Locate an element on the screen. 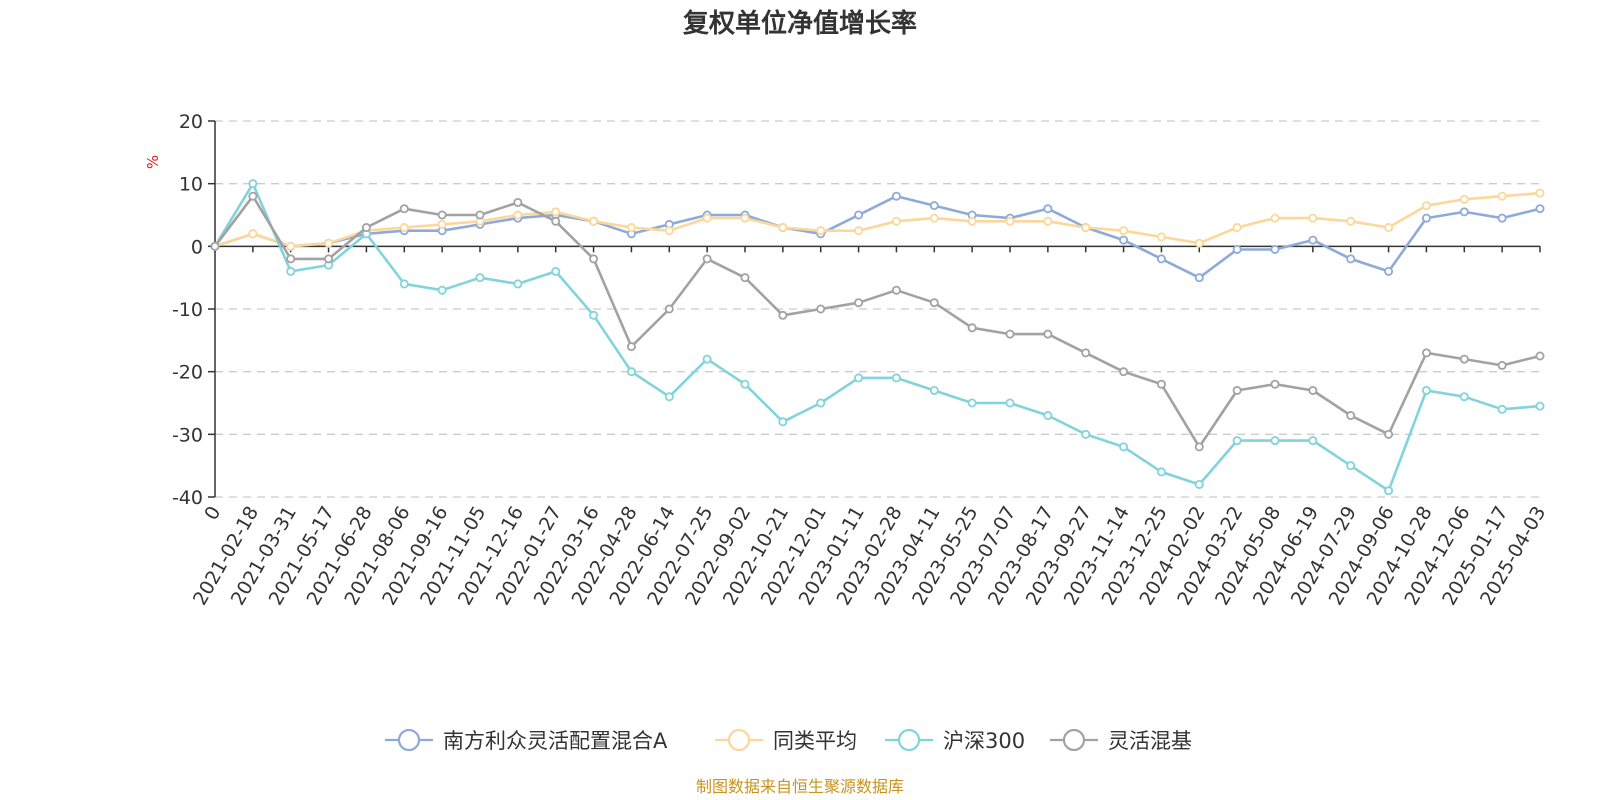  legend-item: 南方利众灵活配置混合A is located at coordinates (526, 740).